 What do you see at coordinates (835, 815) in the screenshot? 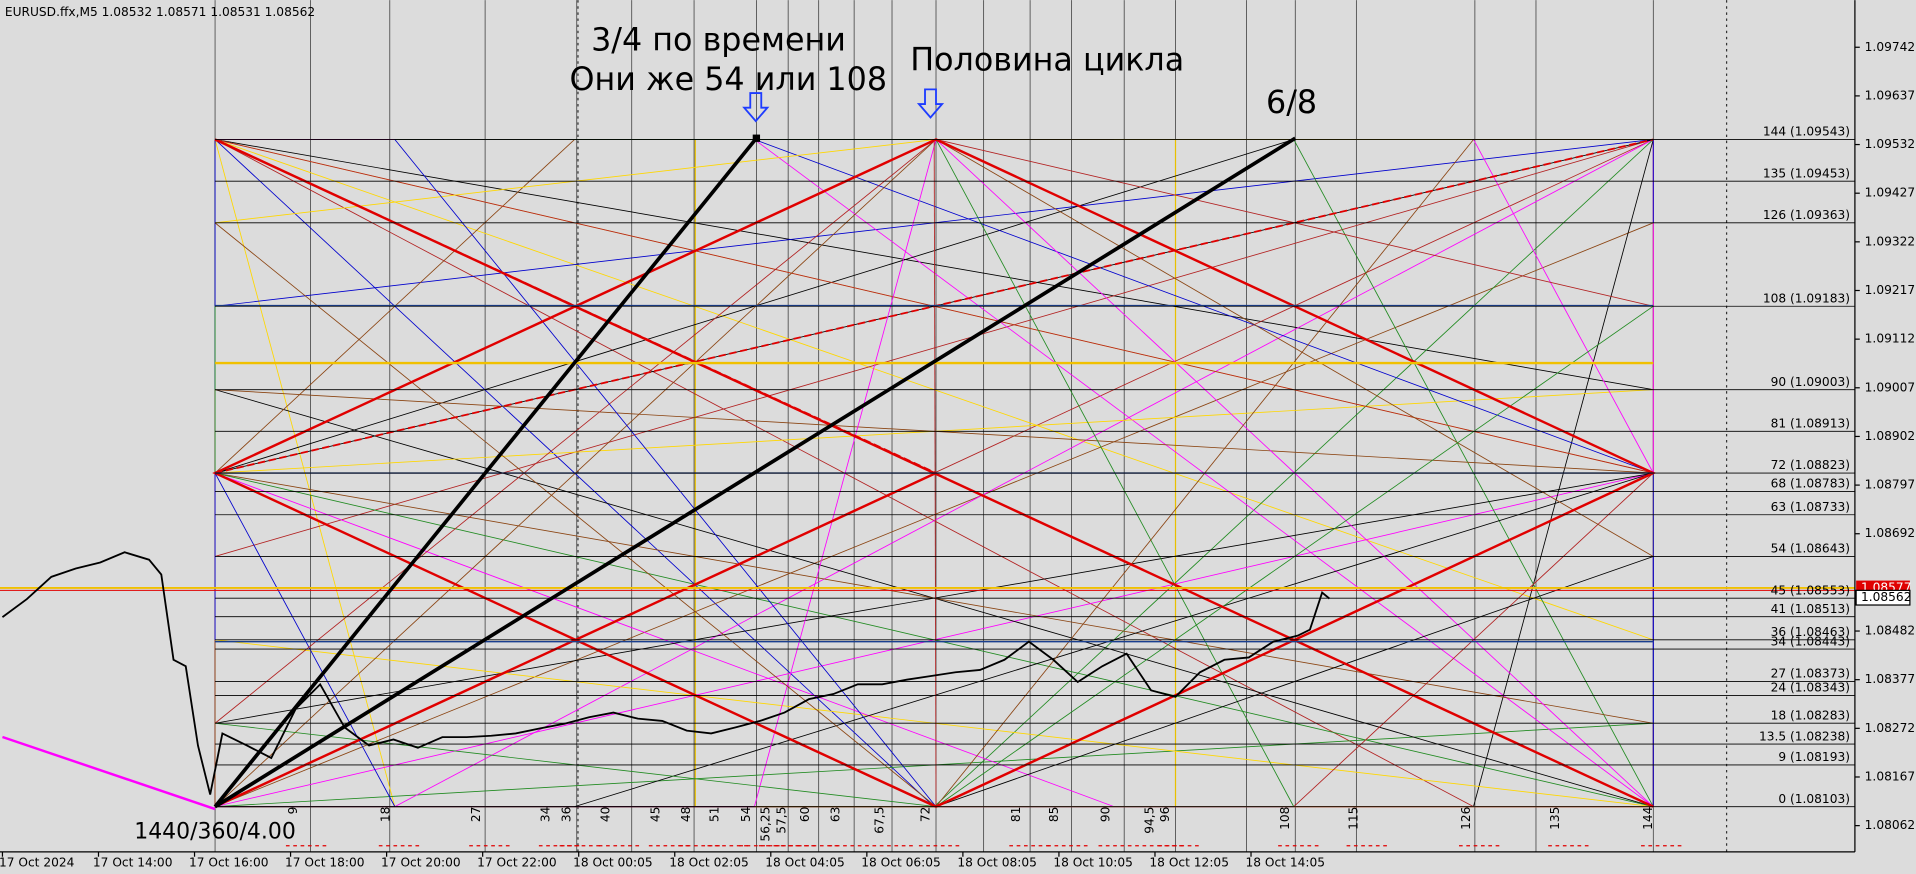
I see `gann-mark: 63` at bounding box center [835, 815].